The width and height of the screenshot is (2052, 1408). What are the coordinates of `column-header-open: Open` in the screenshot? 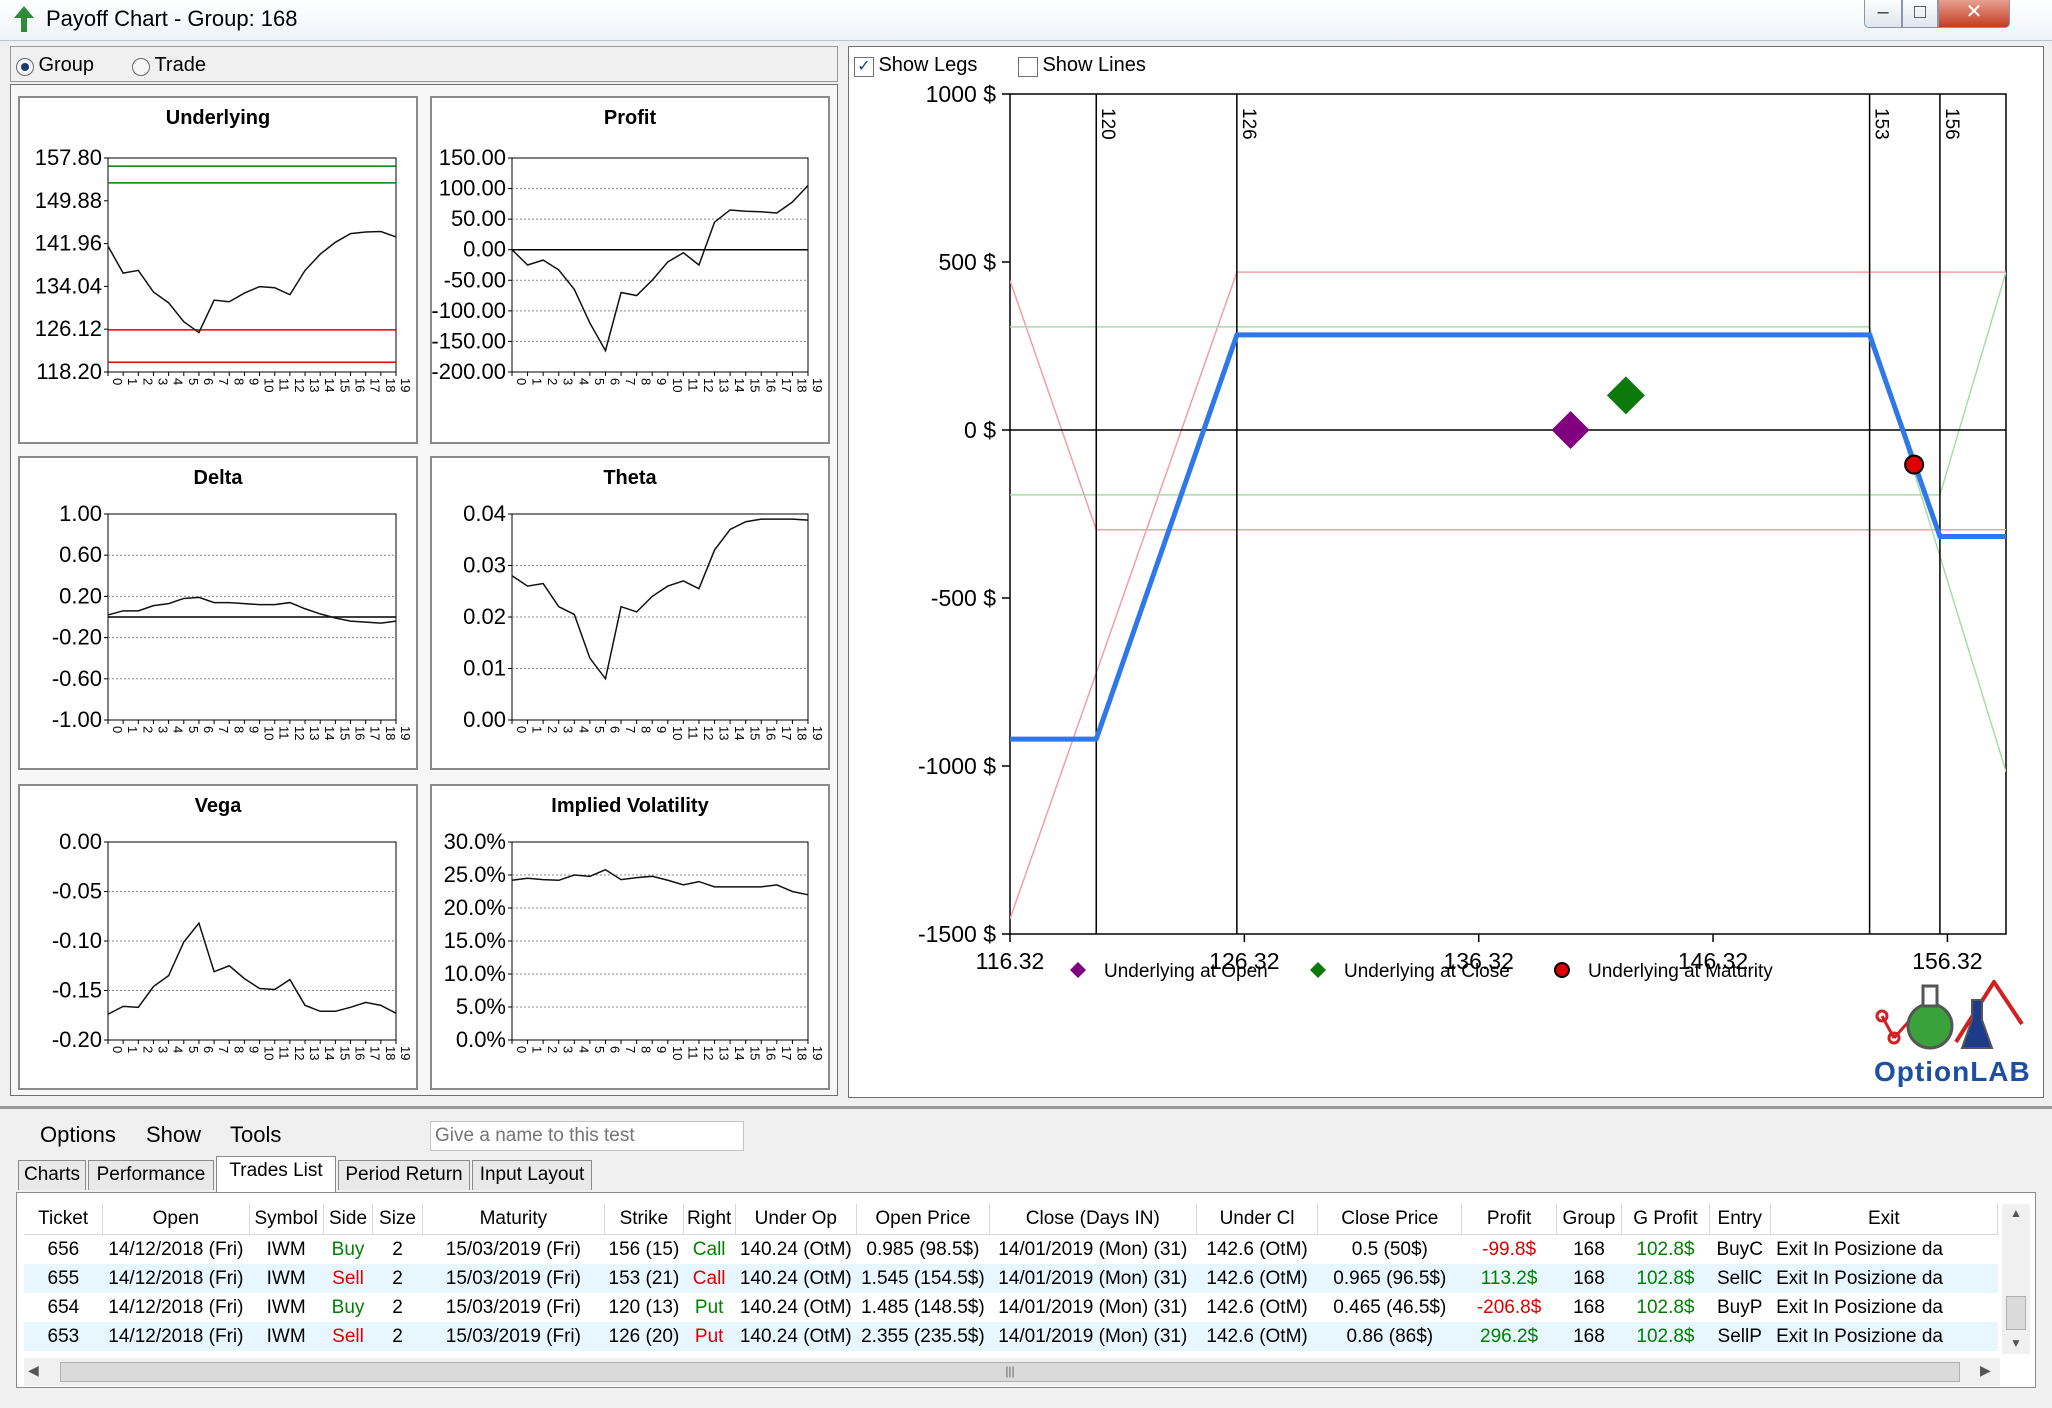 It's located at (176, 1219).